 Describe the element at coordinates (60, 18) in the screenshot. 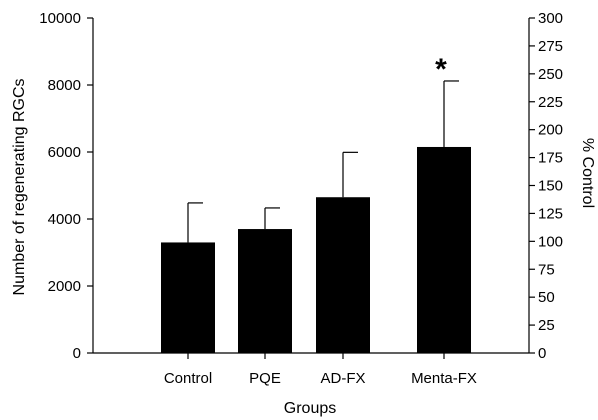

I see `y-tick-label: 10000` at that location.